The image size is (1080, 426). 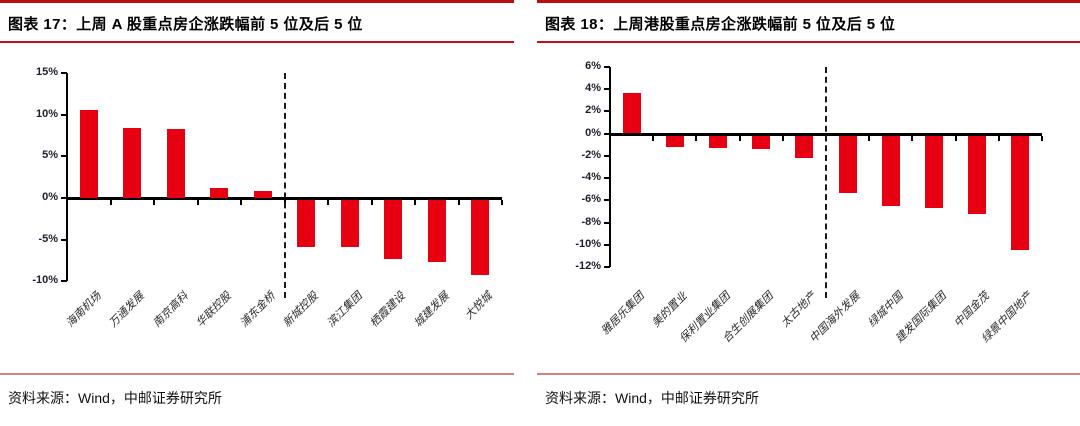 I want to click on bar-海南机场, so click(x=88, y=153).